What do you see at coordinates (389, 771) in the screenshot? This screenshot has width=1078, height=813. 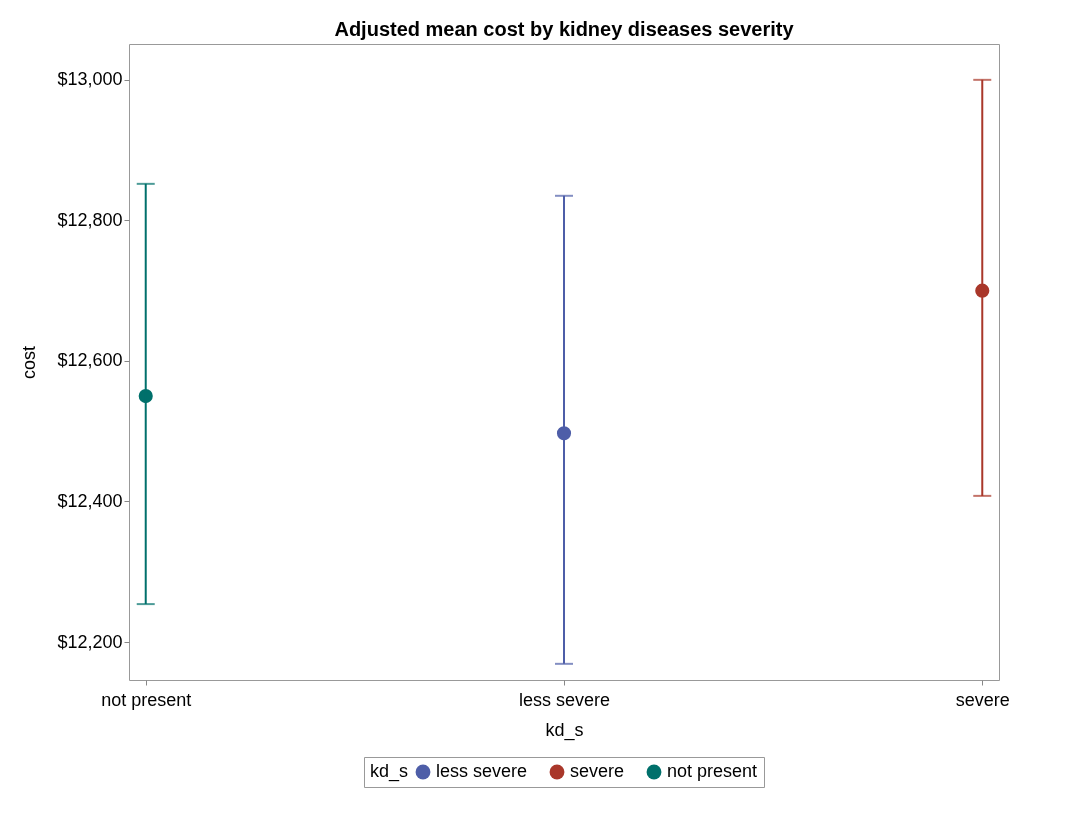 I see `legend-title: kd_s` at bounding box center [389, 771].